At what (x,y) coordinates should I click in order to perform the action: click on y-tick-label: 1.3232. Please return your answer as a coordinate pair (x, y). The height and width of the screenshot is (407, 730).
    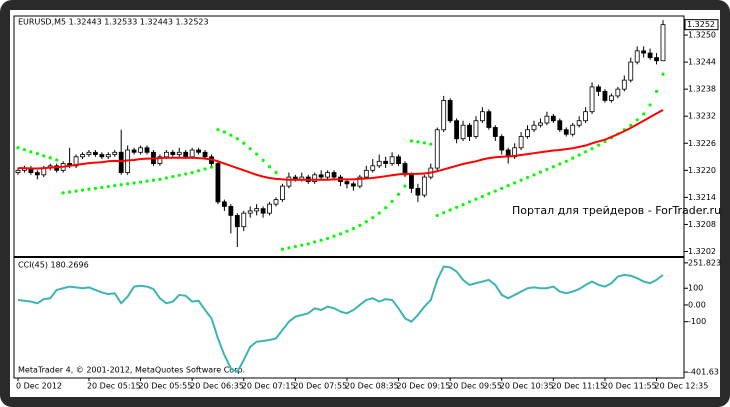
    Looking at the image, I should click on (702, 116).